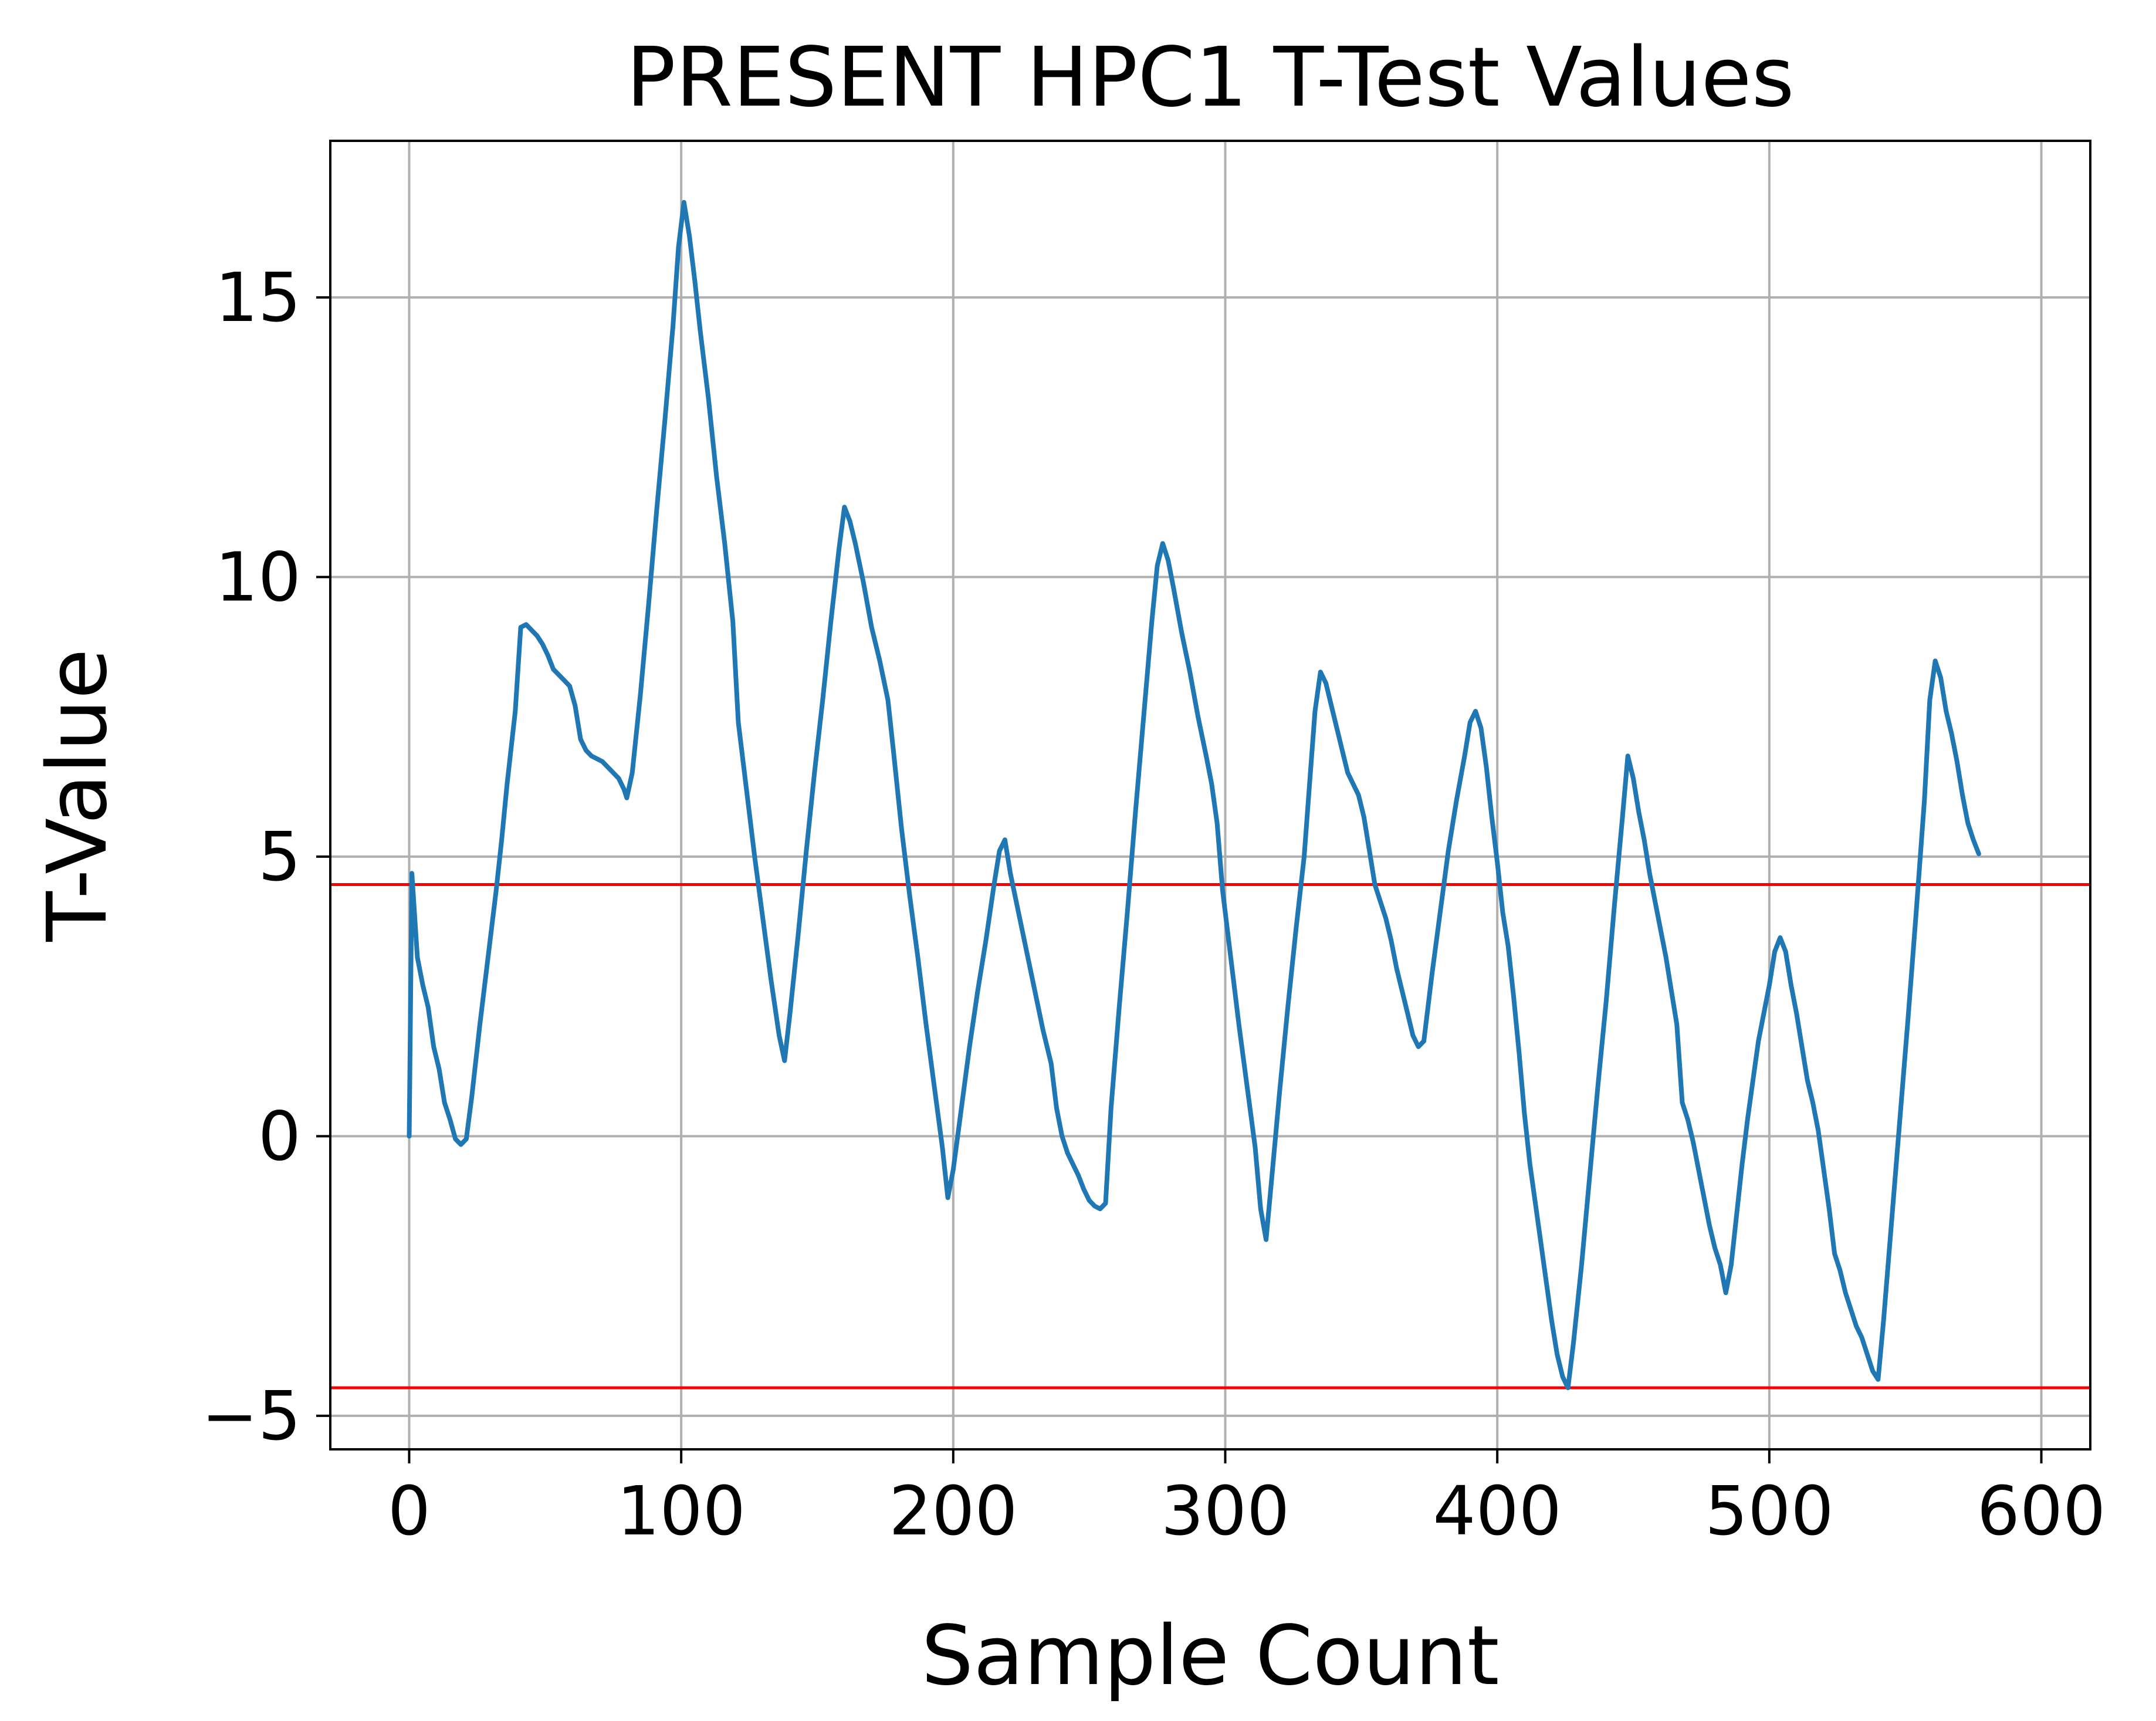 This screenshot has height=1721, width=2156. Describe the element at coordinates (1210, 78) in the screenshot. I see `chart-title: PRESENT HPC1 T-Test Values` at that location.